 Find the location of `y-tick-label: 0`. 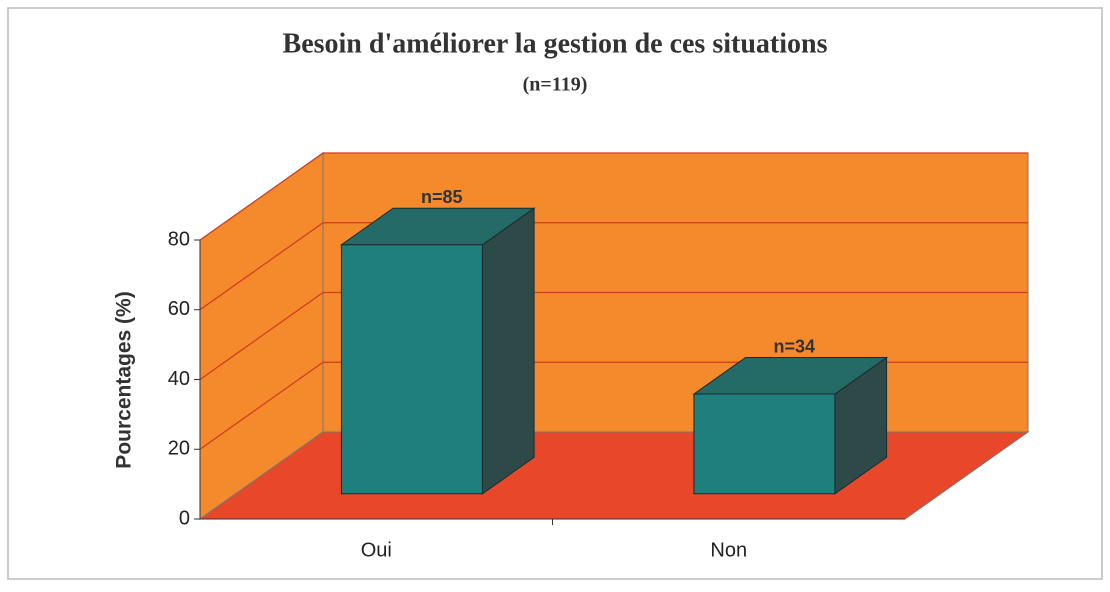

y-tick-label: 0 is located at coordinates (184, 518).